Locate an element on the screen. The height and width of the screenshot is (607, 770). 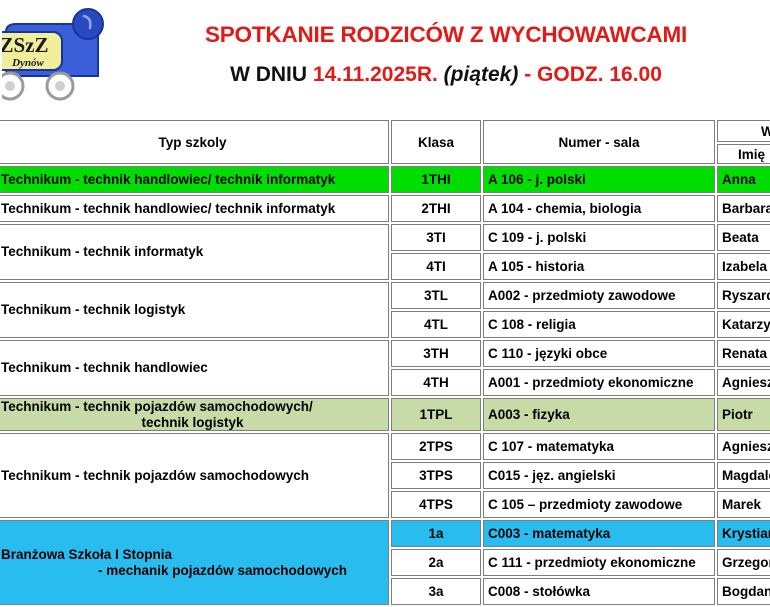
cell-school-type: Technikum - technik informatyk is located at coordinates (194, 252).